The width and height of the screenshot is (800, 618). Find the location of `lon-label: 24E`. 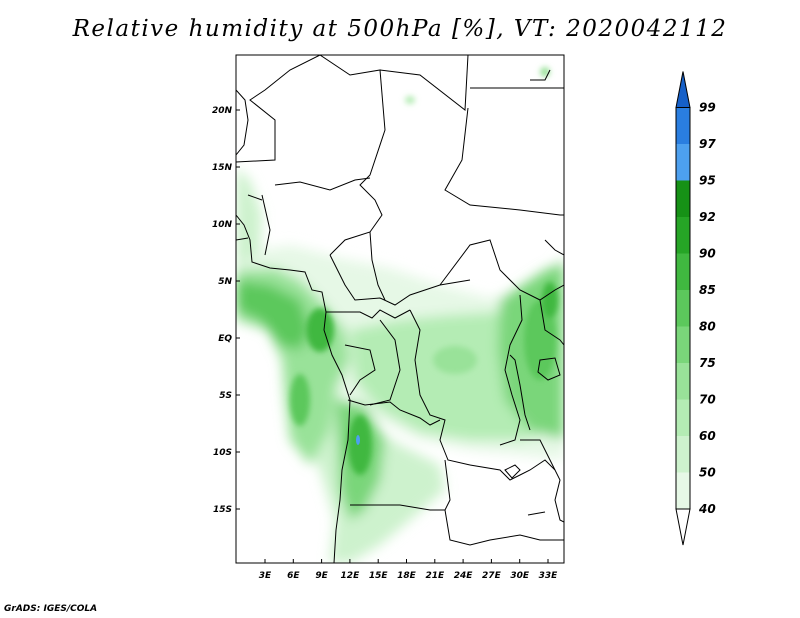

lon-label: 24E is located at coordinates (464, 576).